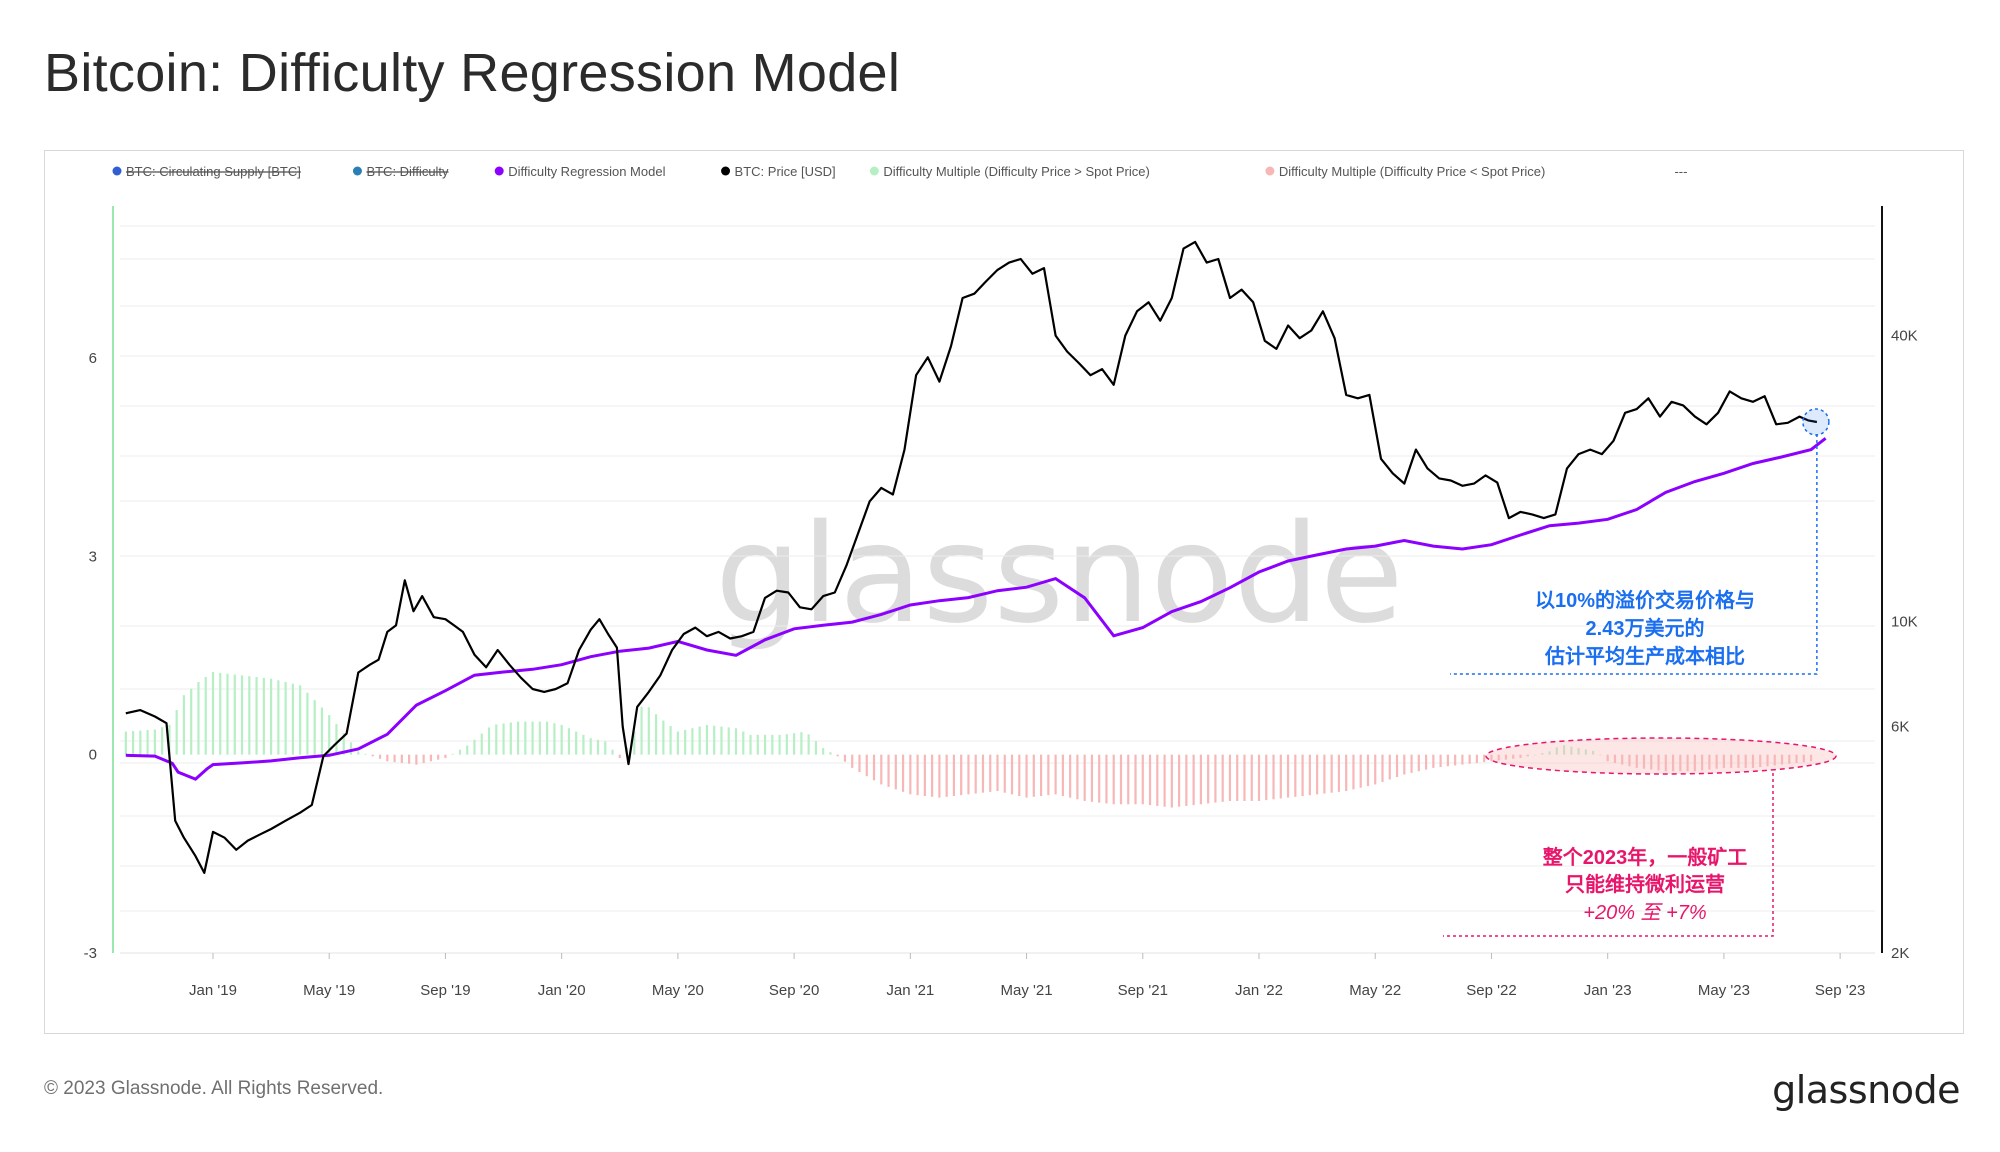 The width and height of the screenshot is (2000, 1152). What do you see at coordinates (1634, 554) in the screenshot?
I see `blue-leader-line` at bounding box center [1634, 554].